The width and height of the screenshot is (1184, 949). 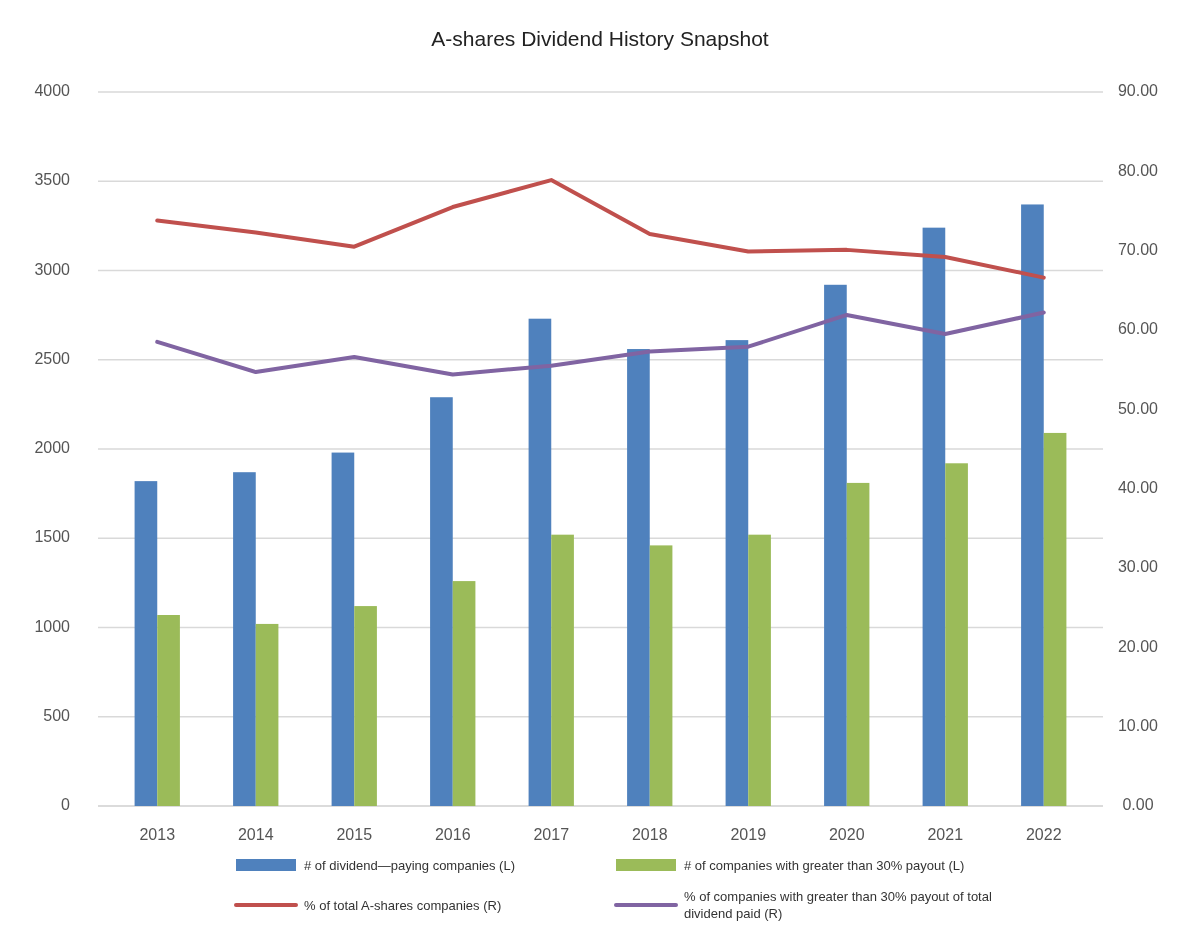 I want to click on x-tick-label: 2017, so click(x=551, y=834).